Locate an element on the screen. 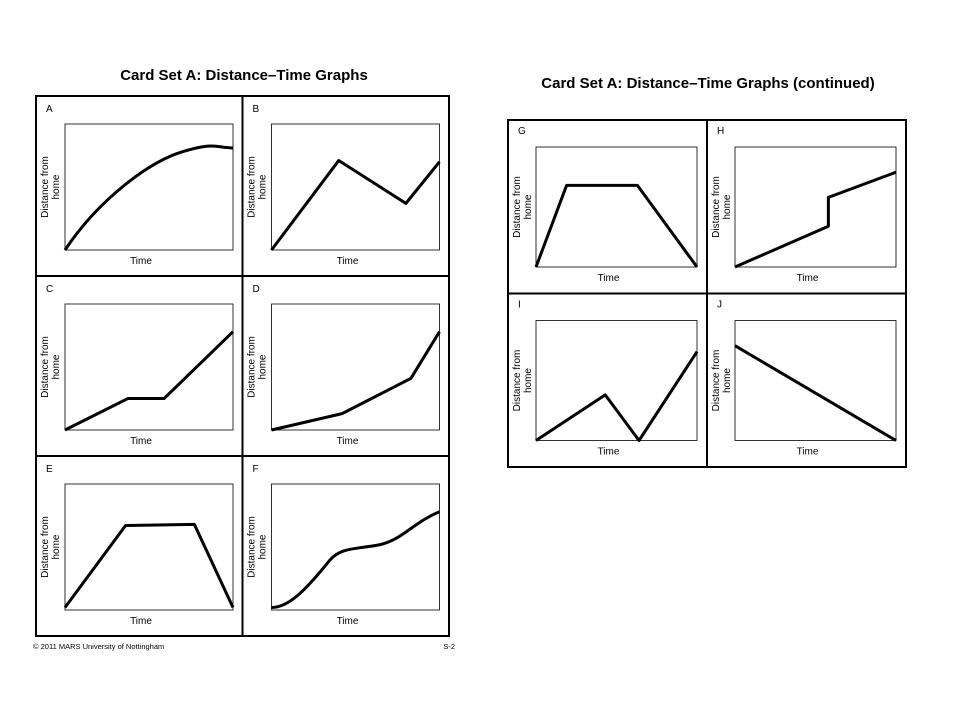 The width and height of the screenshot is (960, 720). card-label: J is located at coordinates (719, 305).